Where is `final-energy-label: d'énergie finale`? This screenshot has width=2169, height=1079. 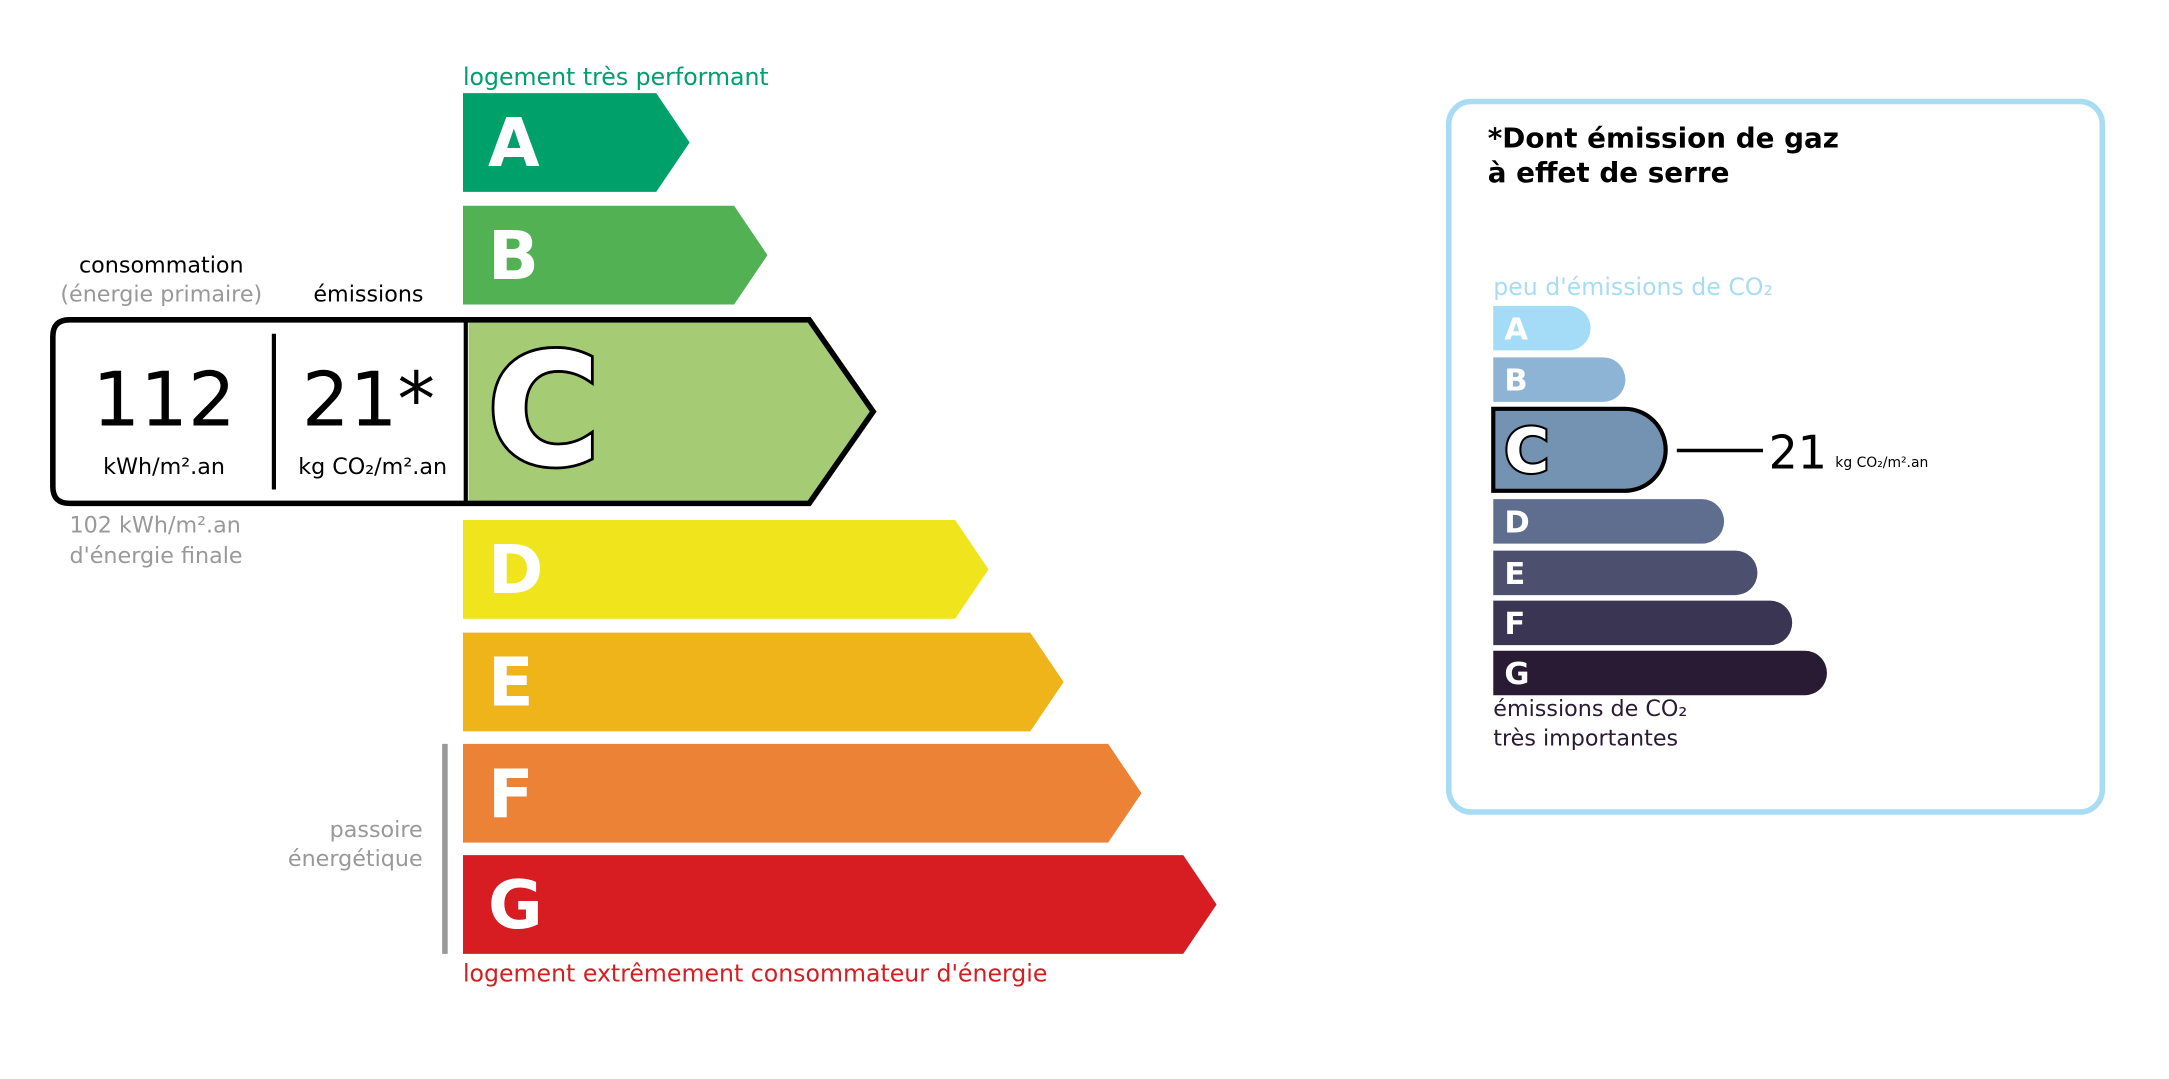 final-energy-label: d'énergie finale is located at coordinates (156, 556).